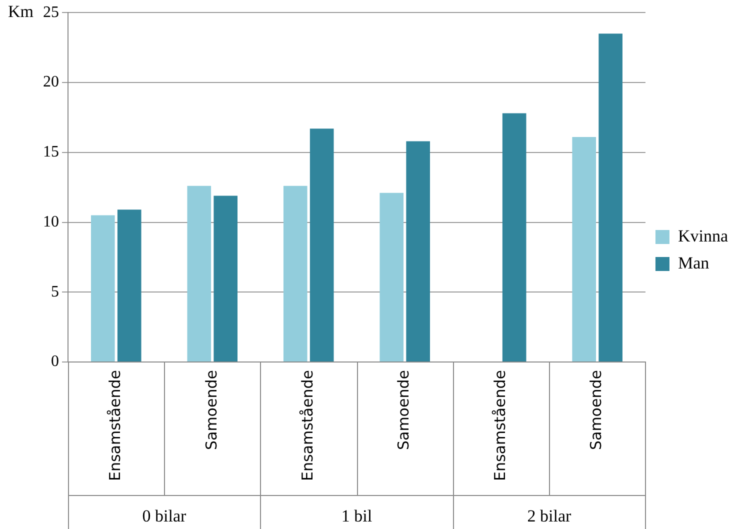 This screenshot has width=742, height=529. Describe the element at coordinates (55, 291) in the screenshot. I see `y-tick-label: 5` at that location.